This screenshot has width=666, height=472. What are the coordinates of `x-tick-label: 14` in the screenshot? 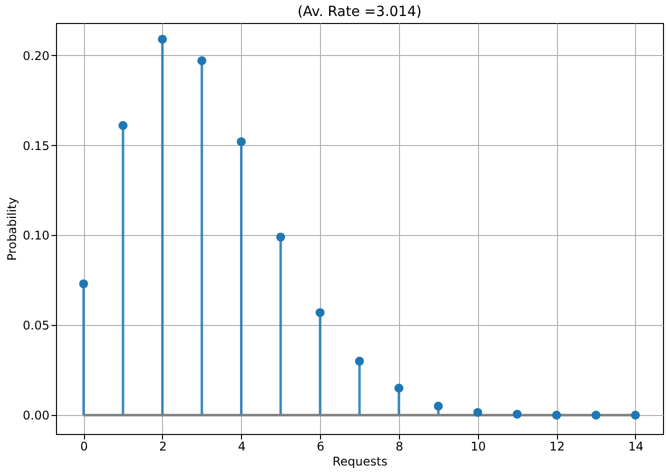 It's located at (636, 447).